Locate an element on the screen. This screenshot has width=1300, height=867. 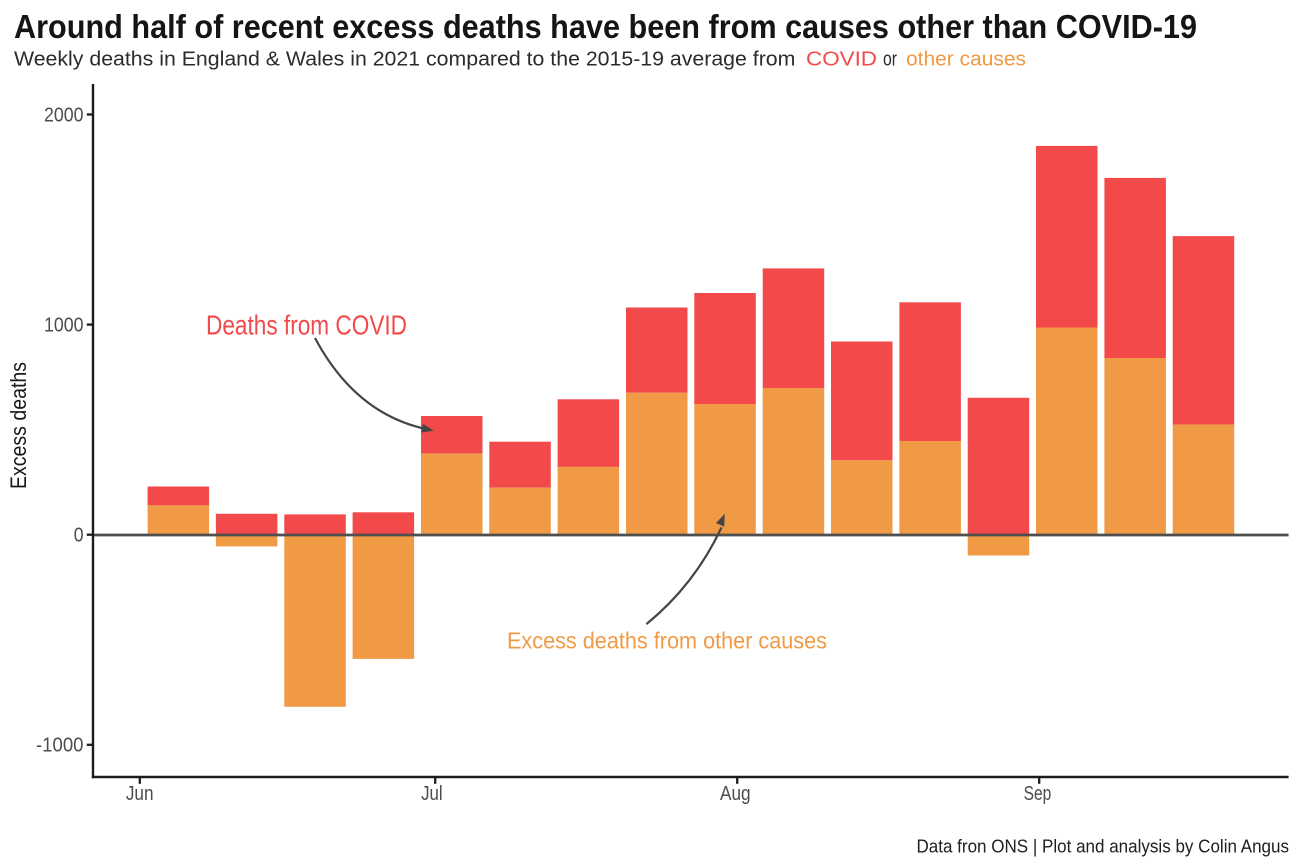
svg-text: Excess deaths is located at coordinates (18, 425).